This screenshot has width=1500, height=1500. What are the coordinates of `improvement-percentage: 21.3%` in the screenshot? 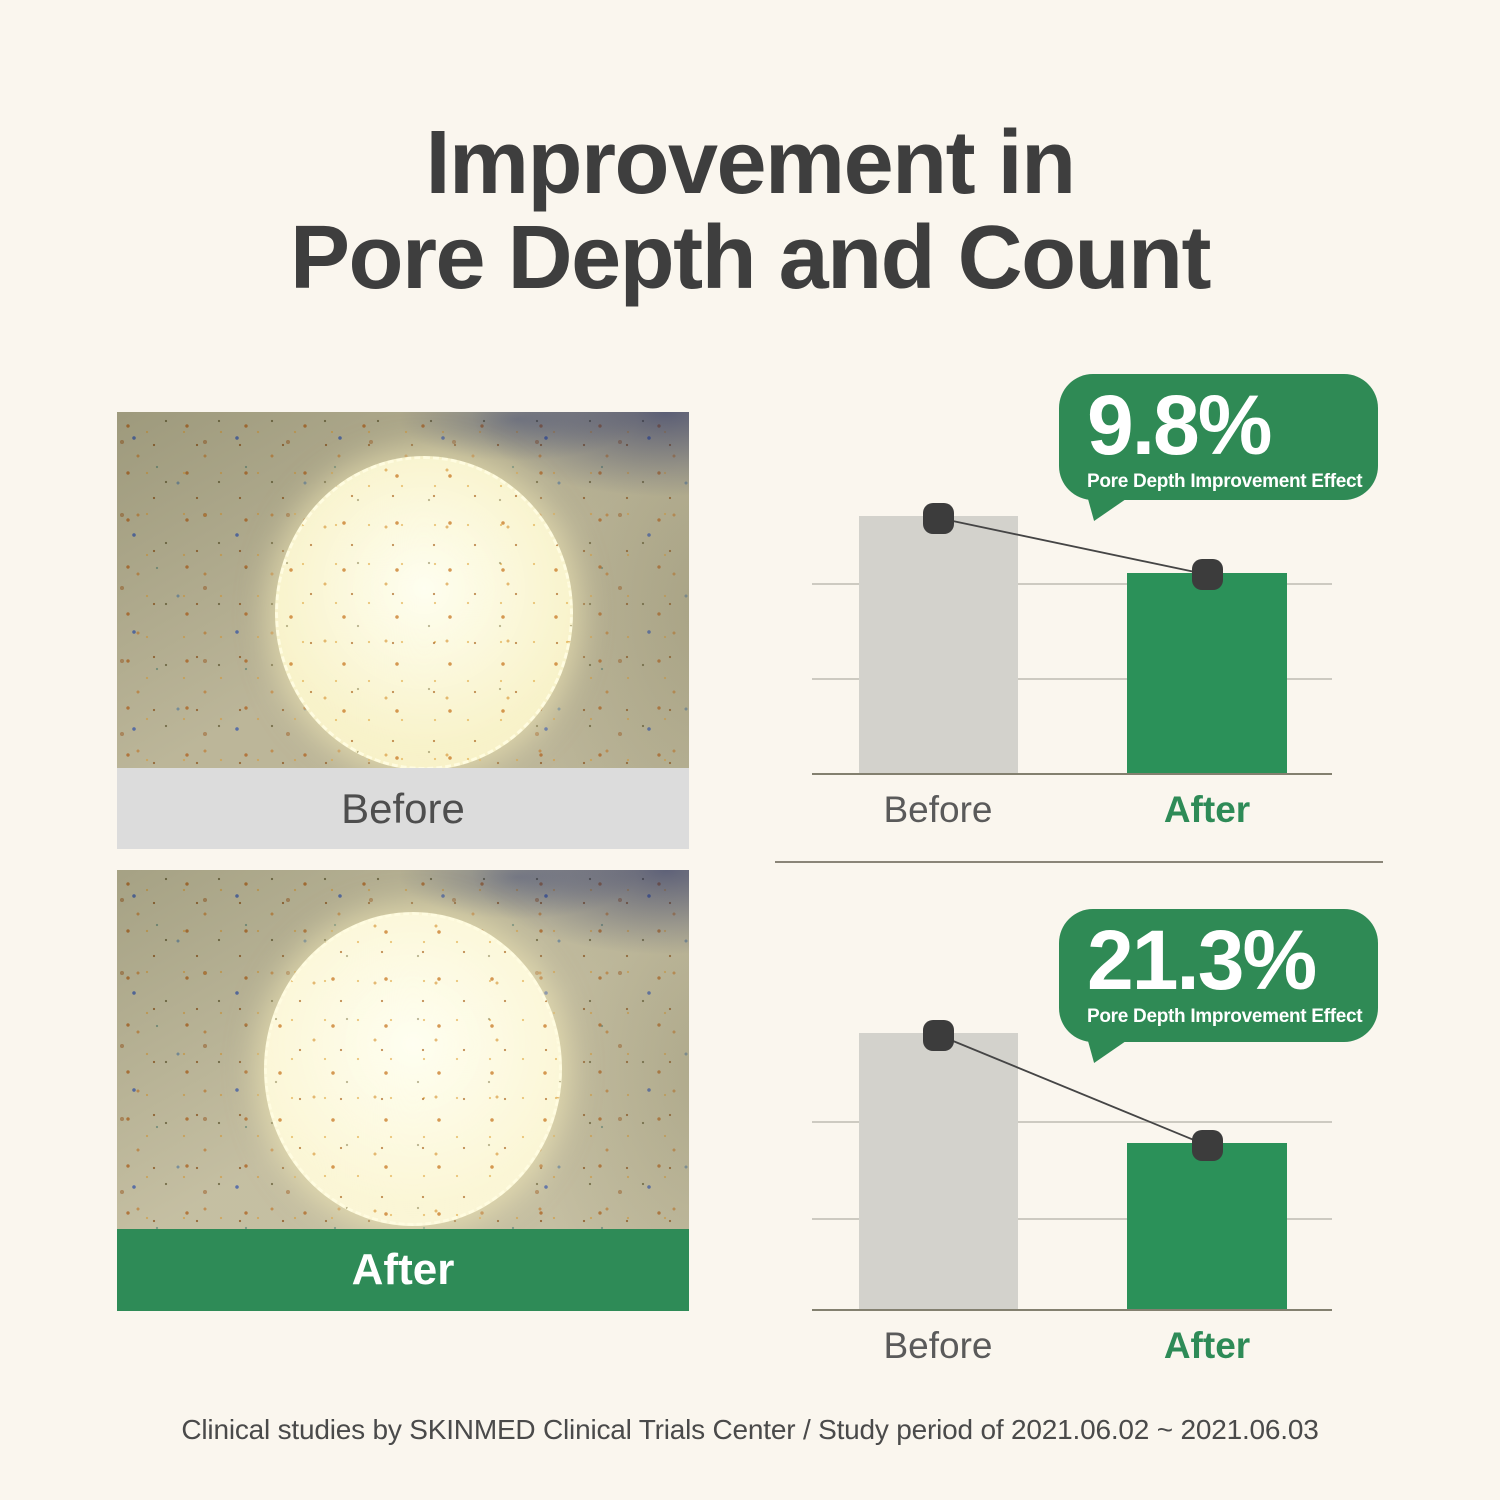 It's located at (1202, 960).